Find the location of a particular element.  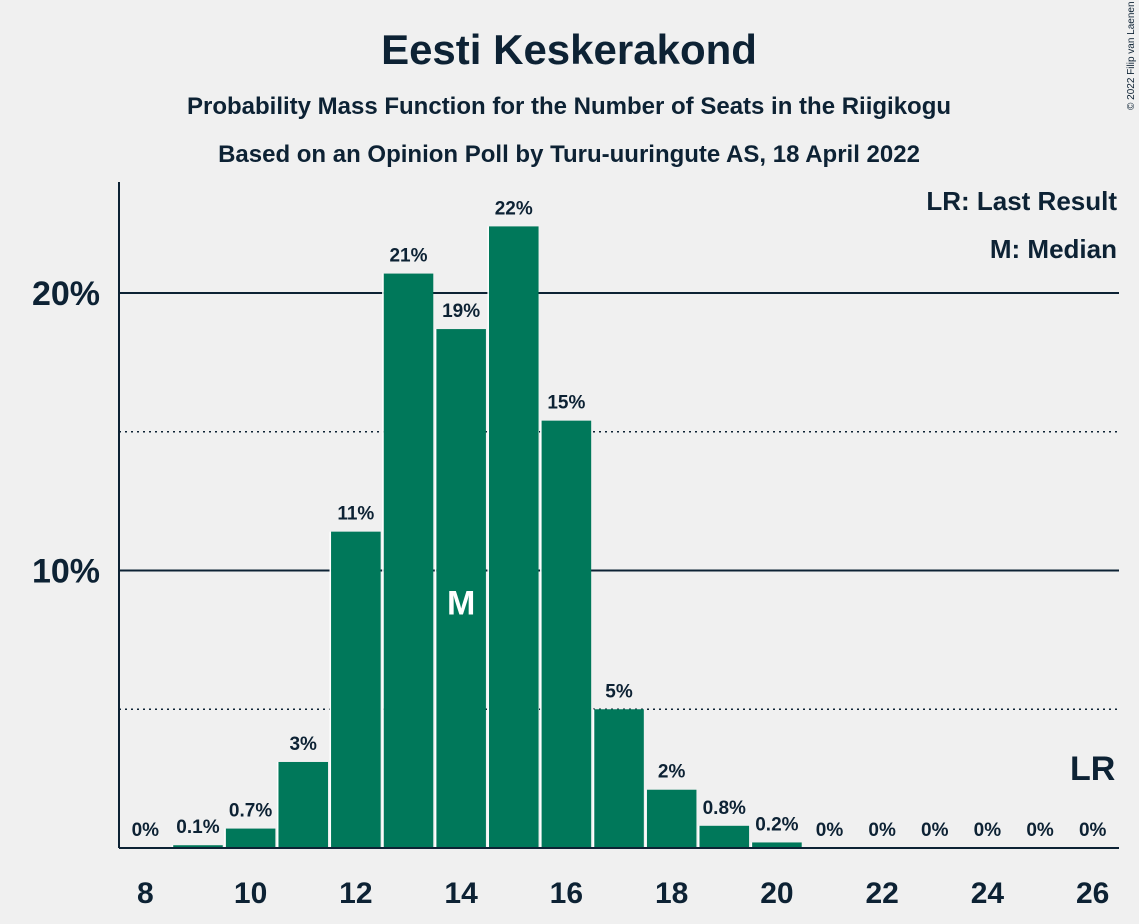

data-label-seats-20: 0.2% is located at coordinates (776, 824).